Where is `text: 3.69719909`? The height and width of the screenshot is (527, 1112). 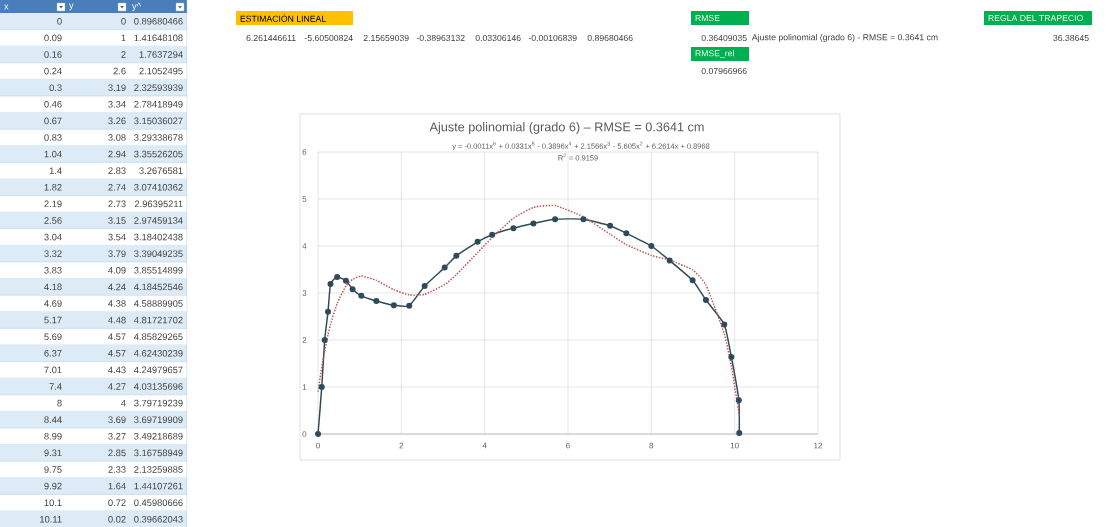 text: 3.69719909 is located at coordinates (158, 419).